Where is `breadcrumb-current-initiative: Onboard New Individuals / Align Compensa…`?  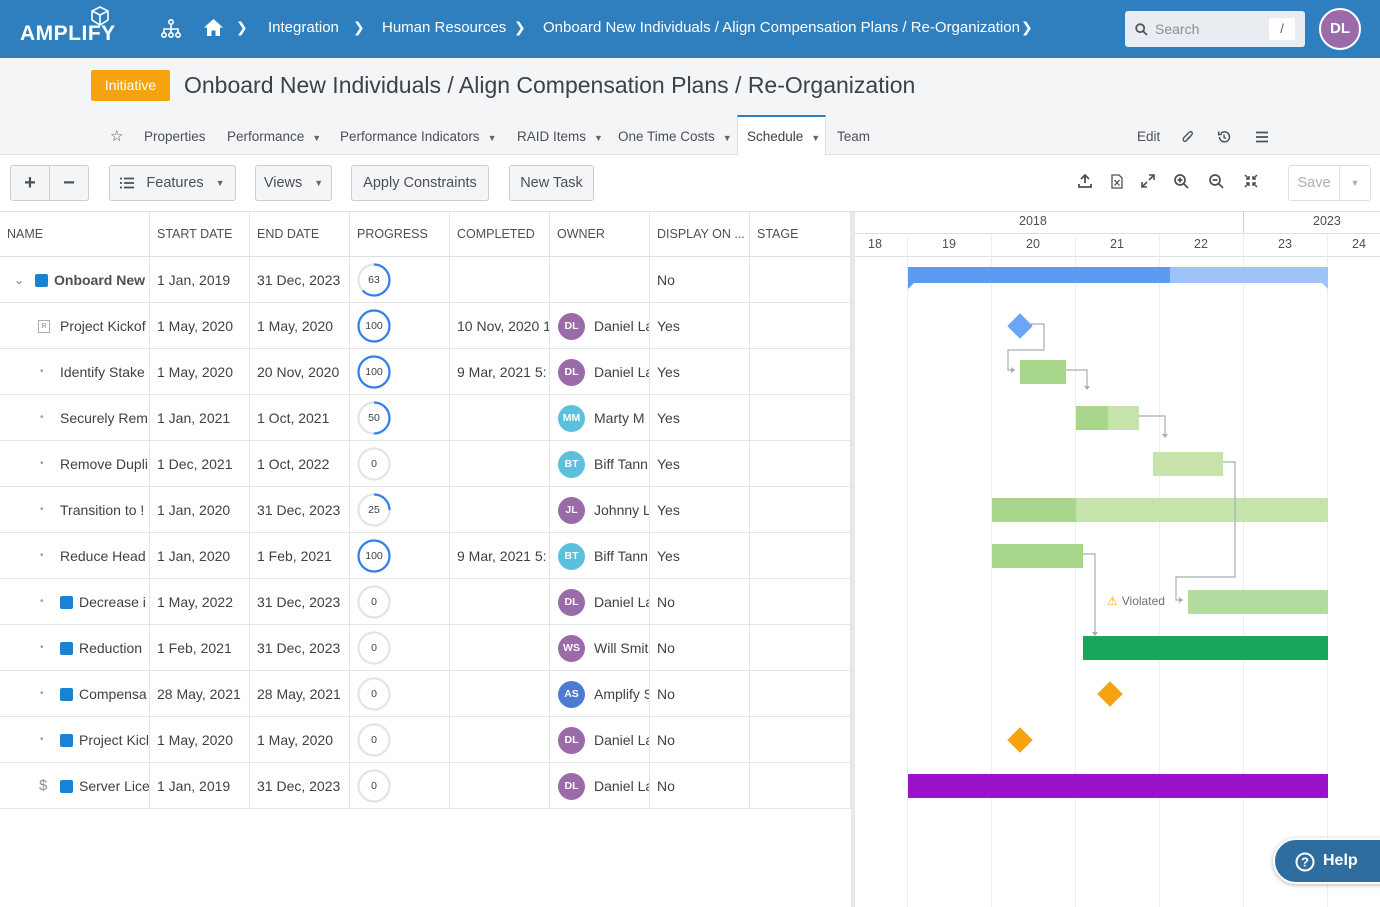 breadcrumb-current-initiative: Onboard New Individuals / Align Compensa… is located at coordinates (781, 27).